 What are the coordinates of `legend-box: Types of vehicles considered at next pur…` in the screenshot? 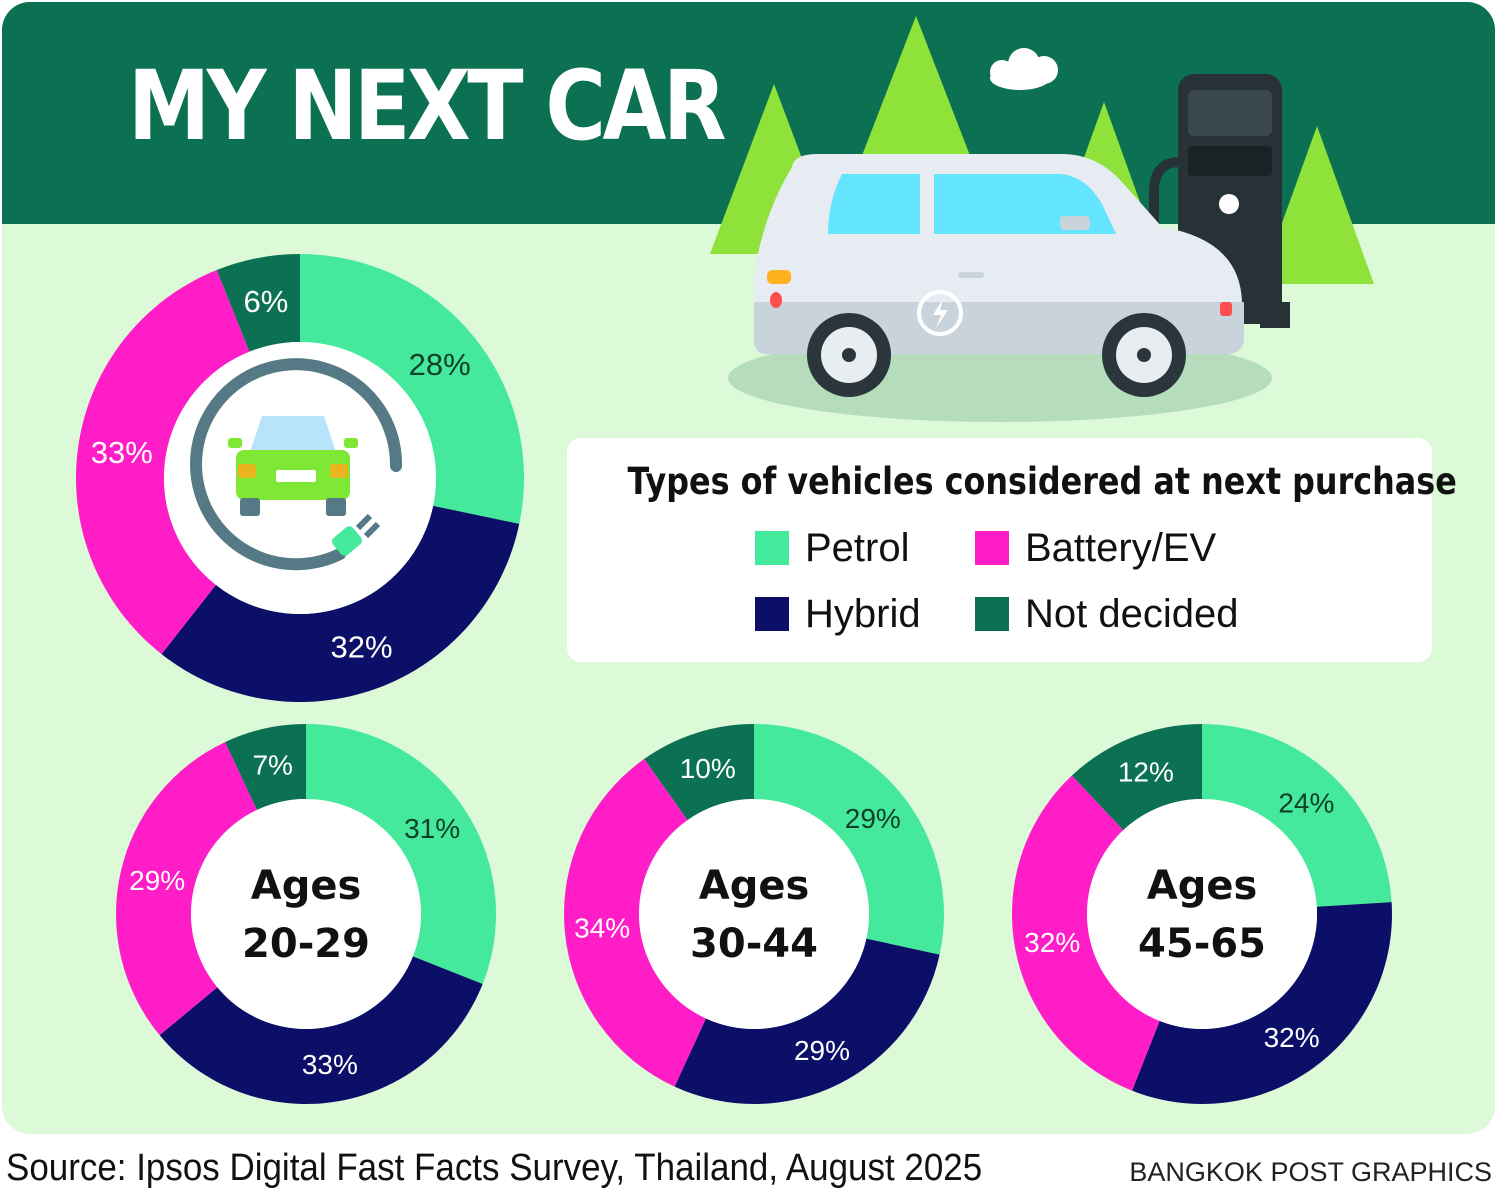 It's located at (1012, 550).